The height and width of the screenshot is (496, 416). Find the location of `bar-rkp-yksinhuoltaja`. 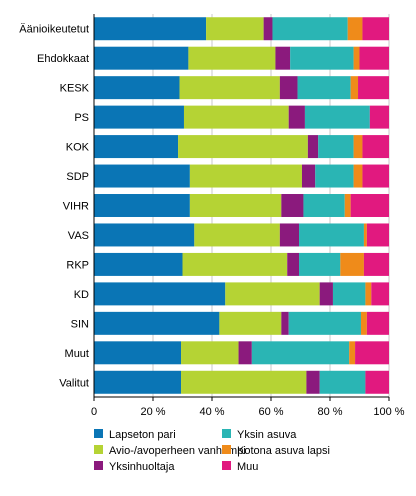

bar-rkp-yksinhuoltaja is located at coordinates (293, 264).